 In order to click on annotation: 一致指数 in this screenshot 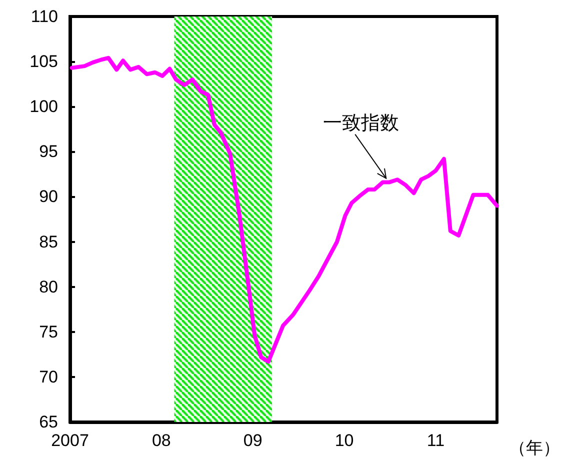, I will do `click(361, 123)`.